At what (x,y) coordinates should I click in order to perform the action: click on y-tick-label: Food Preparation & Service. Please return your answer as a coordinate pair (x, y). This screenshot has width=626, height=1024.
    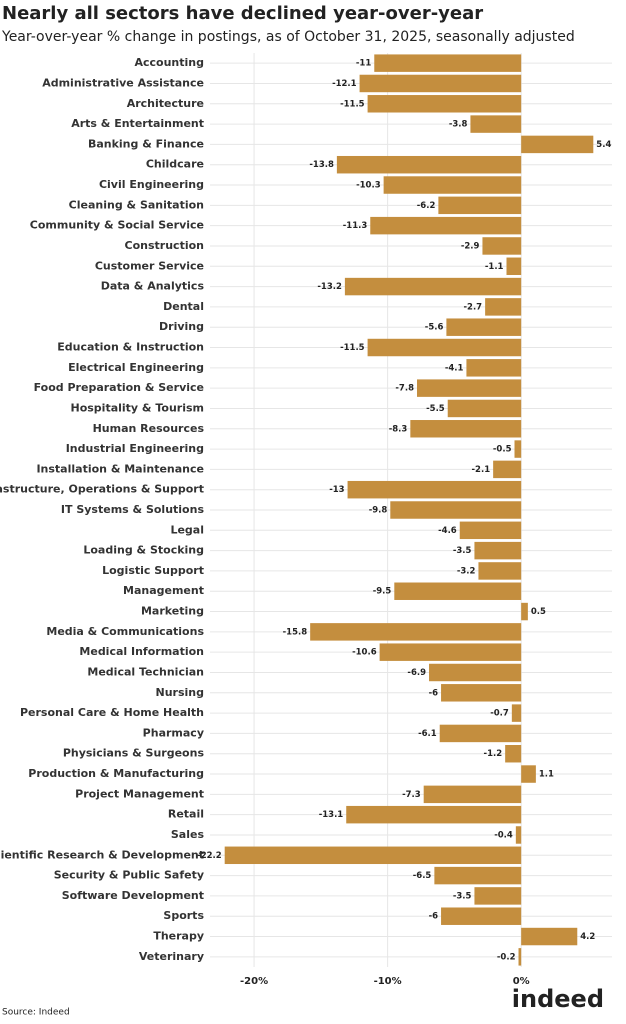
    Looking at the image, I should click on (119, 387).